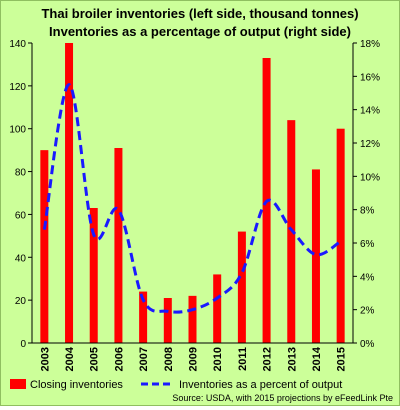 This screenshot has width=400, height=410. What do you see at coordinates (21, 173) in the screenshot?
I see `left-axis-tick-label: 80` at bounding box center [21, 173].